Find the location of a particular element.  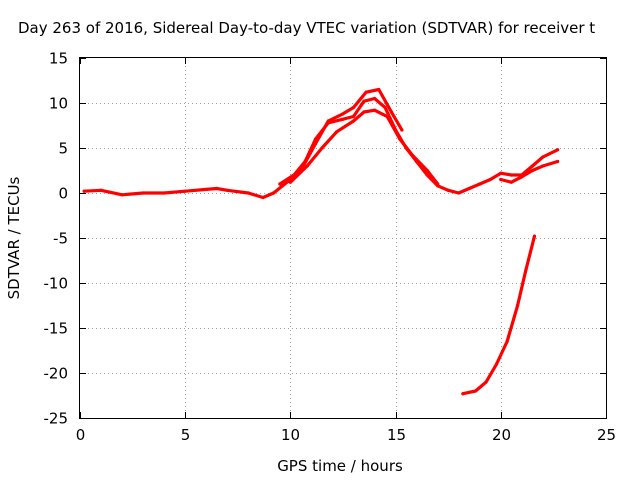

y-tick-label: 10 is located at coordinates (58, 104).